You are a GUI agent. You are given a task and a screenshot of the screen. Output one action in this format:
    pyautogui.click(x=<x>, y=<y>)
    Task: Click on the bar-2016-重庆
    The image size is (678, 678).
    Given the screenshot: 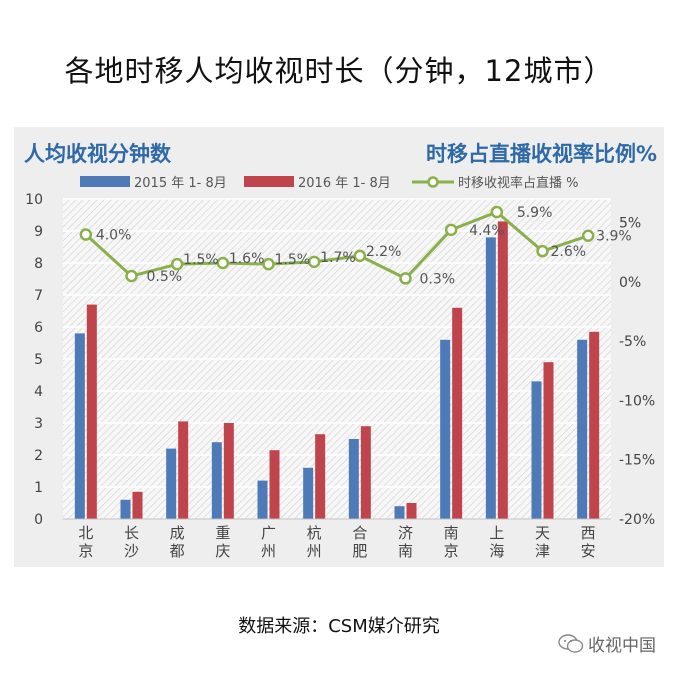 What is the action you would take?
    pyautogui.click(x=228, y=471)
    